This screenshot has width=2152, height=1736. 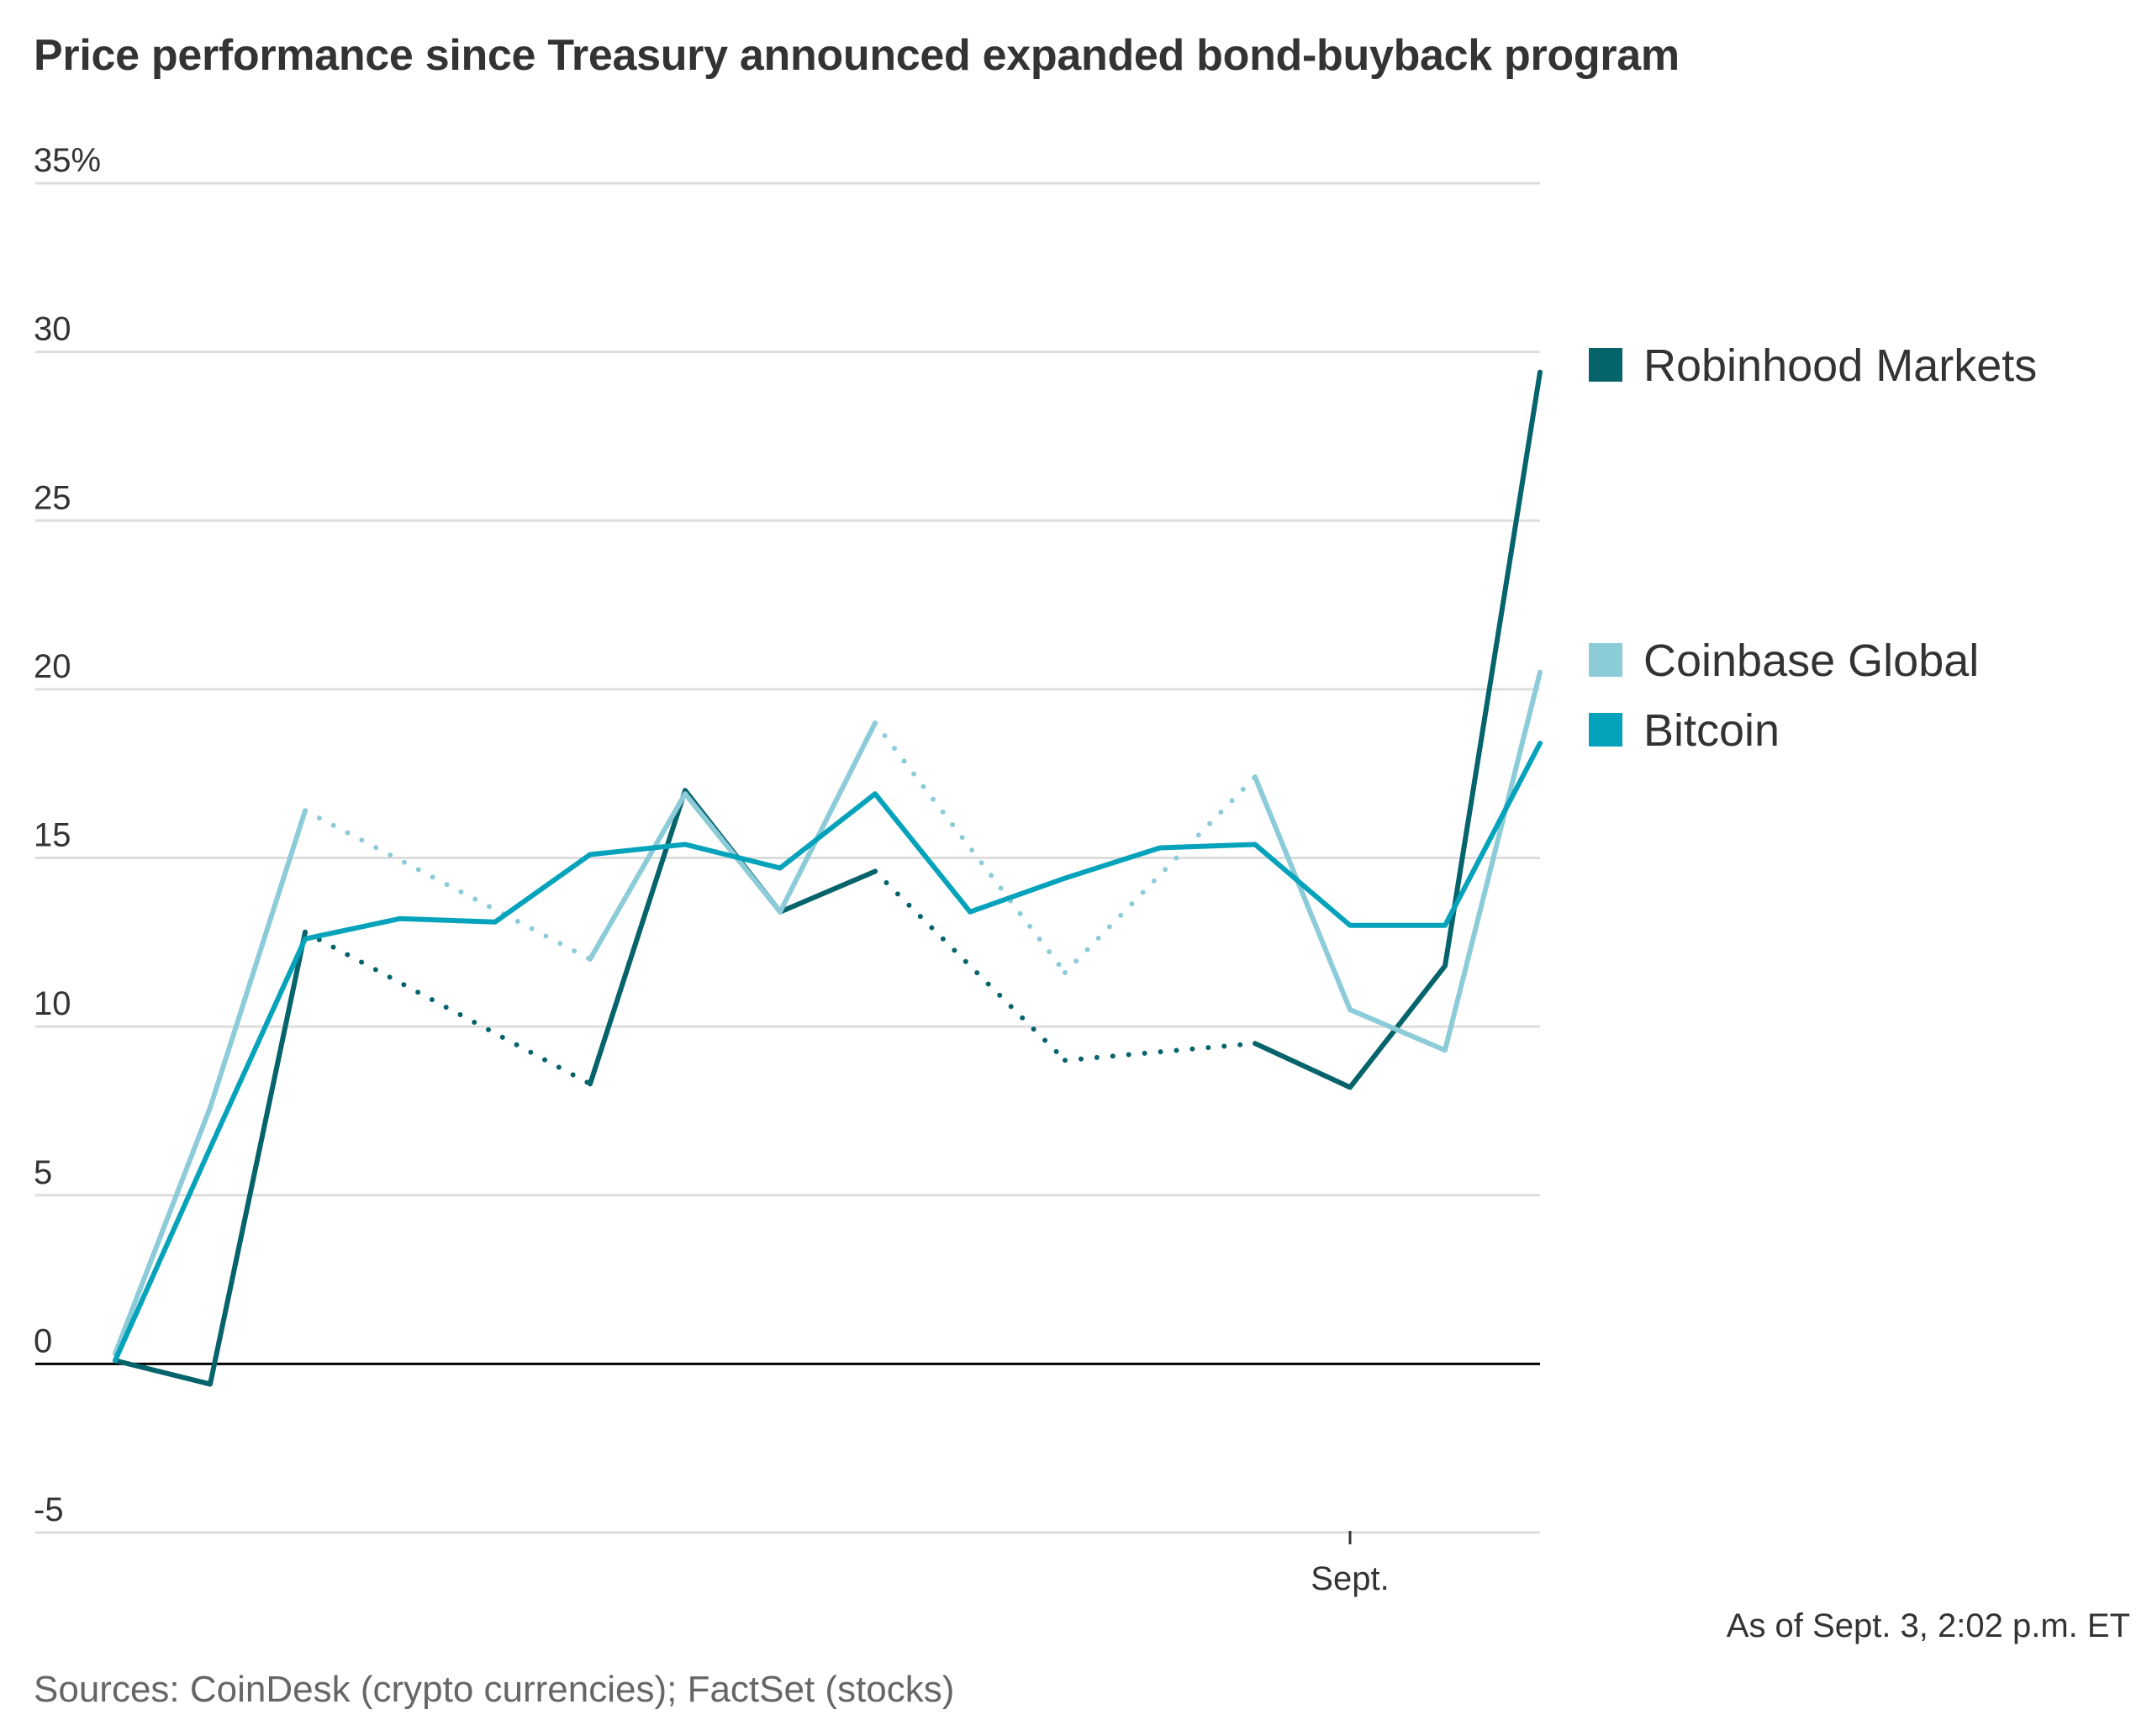 What do you see at coordinates (52, 1003) in the screenshot?
I see `y-tick-label: 10` at bounding box center [52, 1003].